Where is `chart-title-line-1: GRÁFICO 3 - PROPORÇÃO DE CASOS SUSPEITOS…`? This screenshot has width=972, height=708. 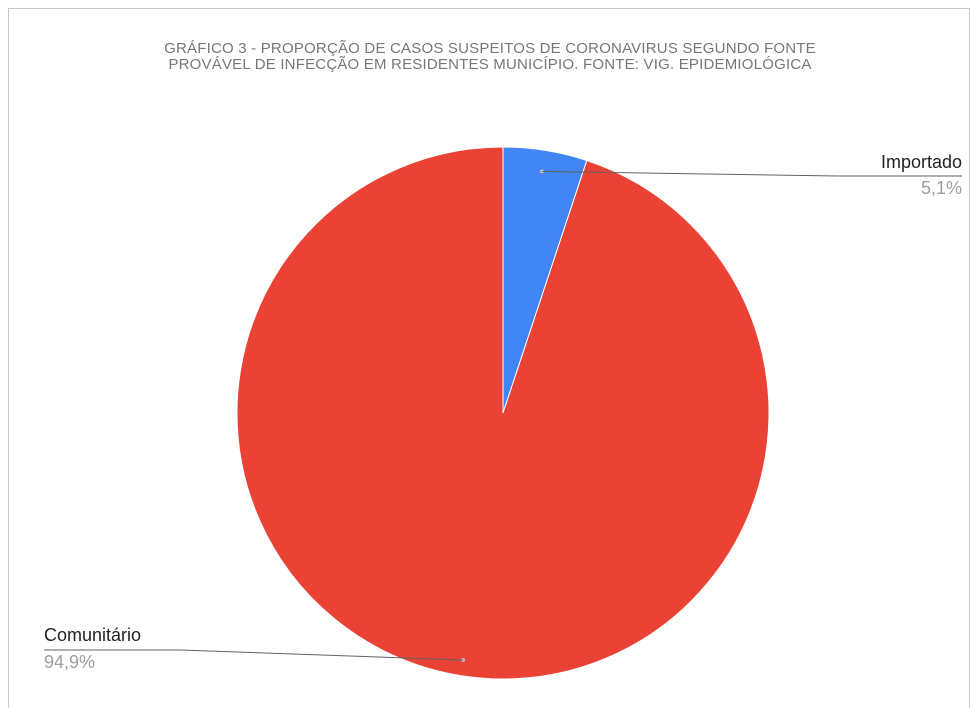
chart-title-line-1: GRÁFICO 3 - PROPORÇÃO DE CASOS SUSPEITOS… is located at coordinates (490, 48).